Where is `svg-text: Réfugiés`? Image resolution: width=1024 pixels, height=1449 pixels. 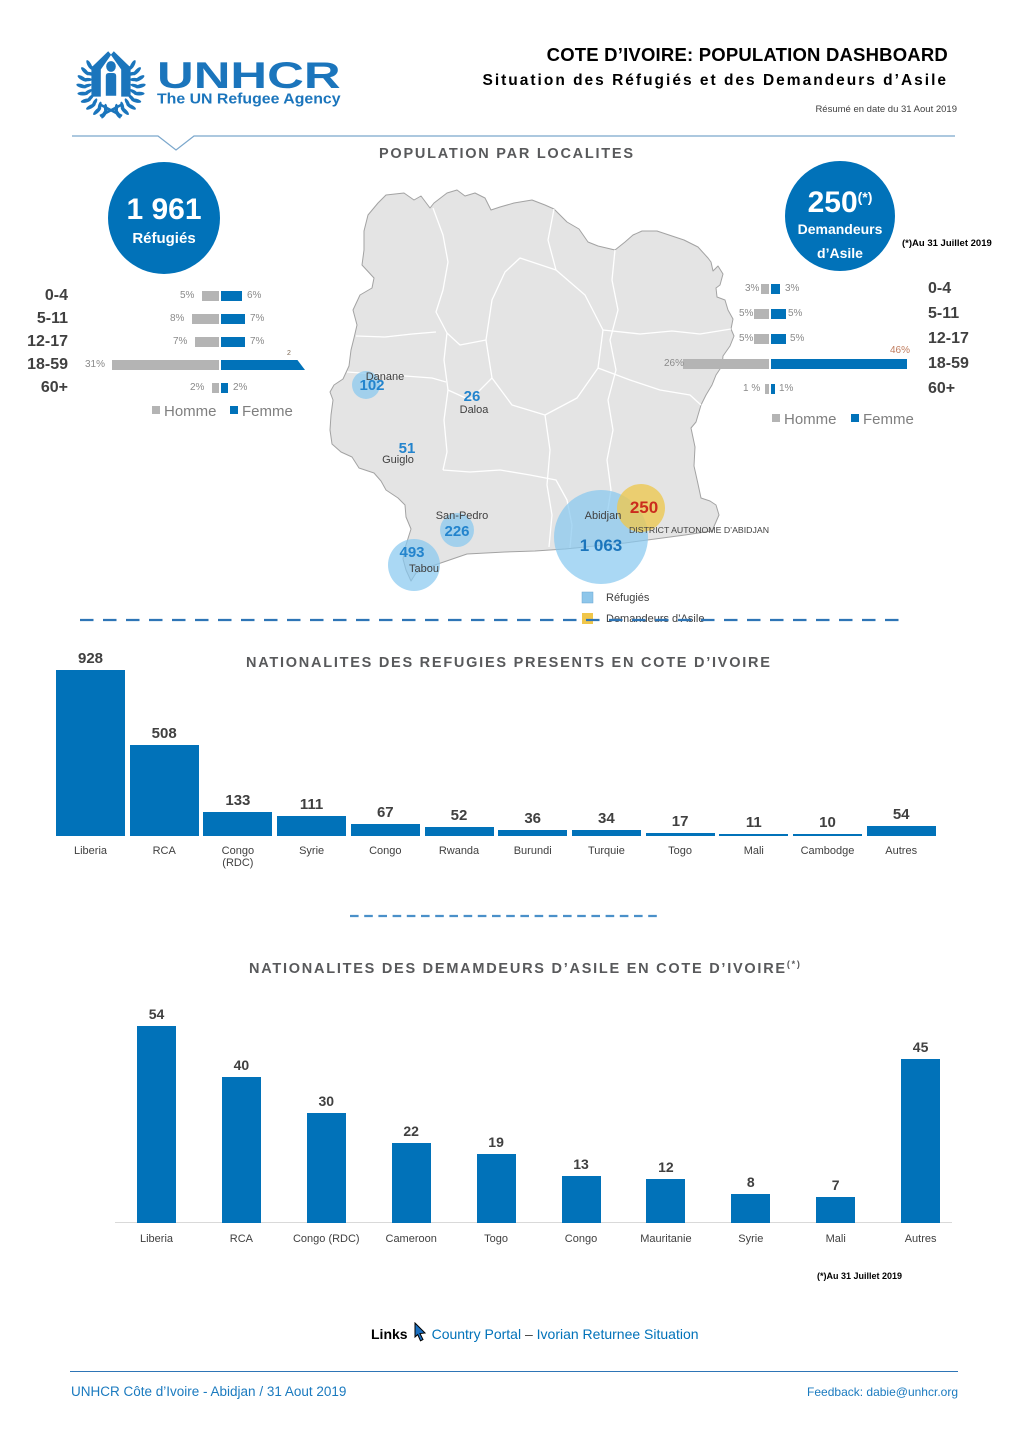 svg-text: Réfugiés is located at coordinates (628, 598).